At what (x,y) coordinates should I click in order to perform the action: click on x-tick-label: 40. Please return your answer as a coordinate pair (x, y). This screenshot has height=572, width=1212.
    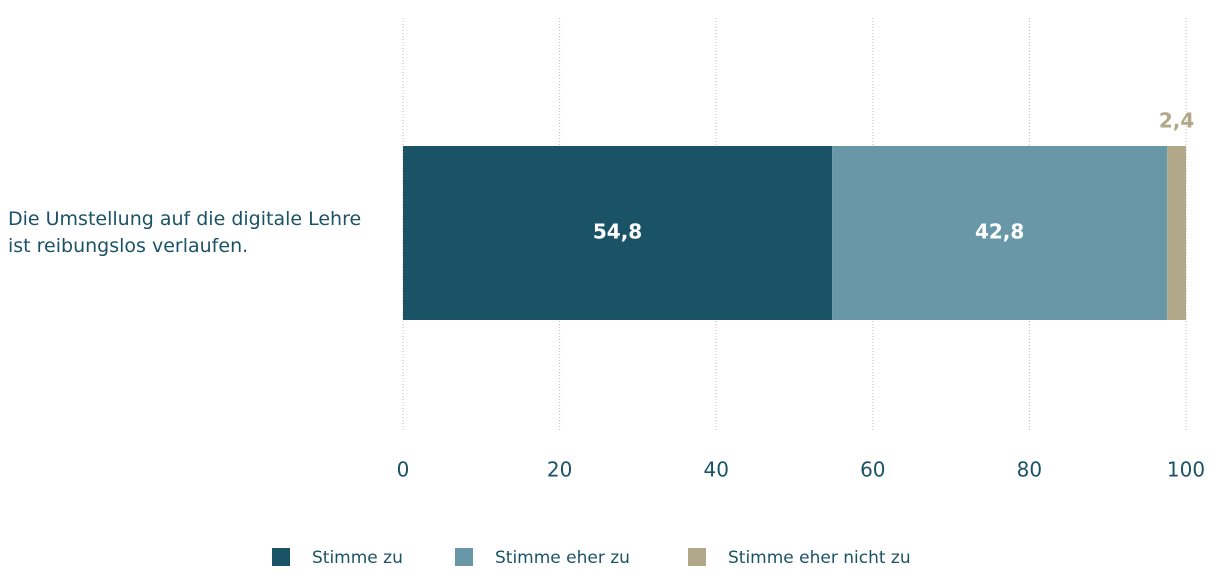
    Looking at the image, I should click on (715, 470).